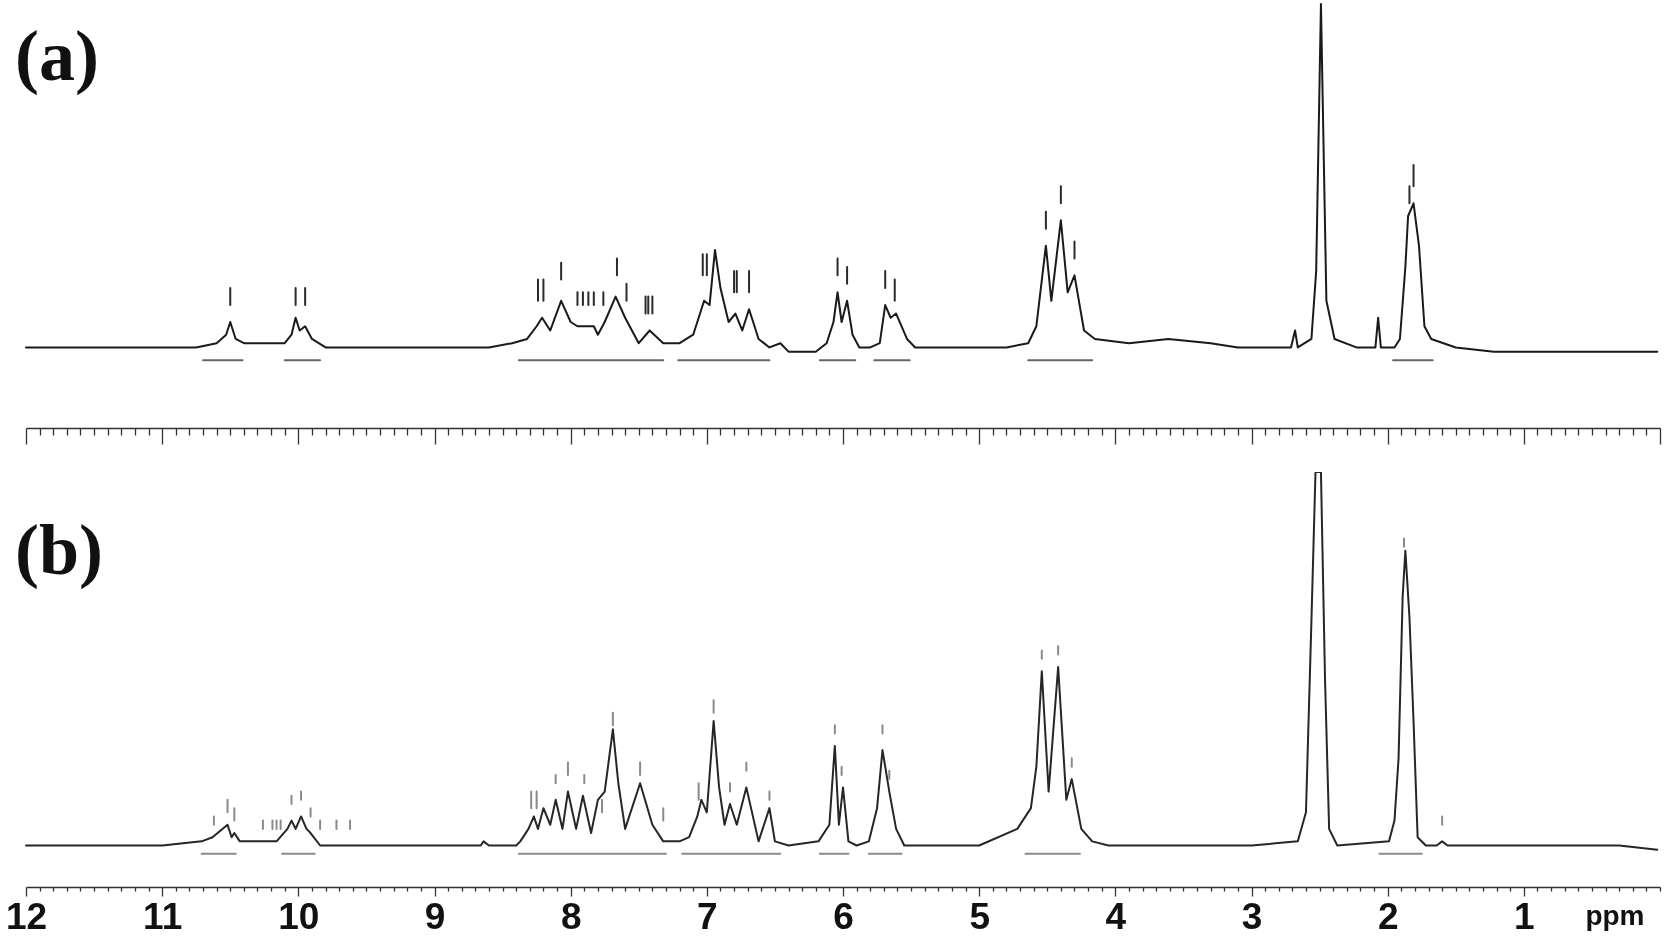 Image resolution: width=1673 pixels, height=938 pixels. I want to click on x-tick-label: 11, so click(163, 916).